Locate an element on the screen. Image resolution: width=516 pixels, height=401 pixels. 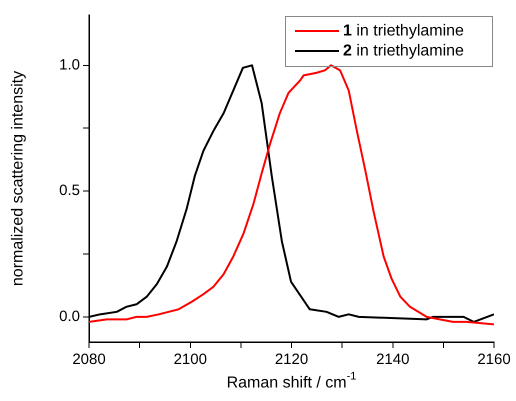
x-tick-label: 2100 is located at coordinates (190, 359).